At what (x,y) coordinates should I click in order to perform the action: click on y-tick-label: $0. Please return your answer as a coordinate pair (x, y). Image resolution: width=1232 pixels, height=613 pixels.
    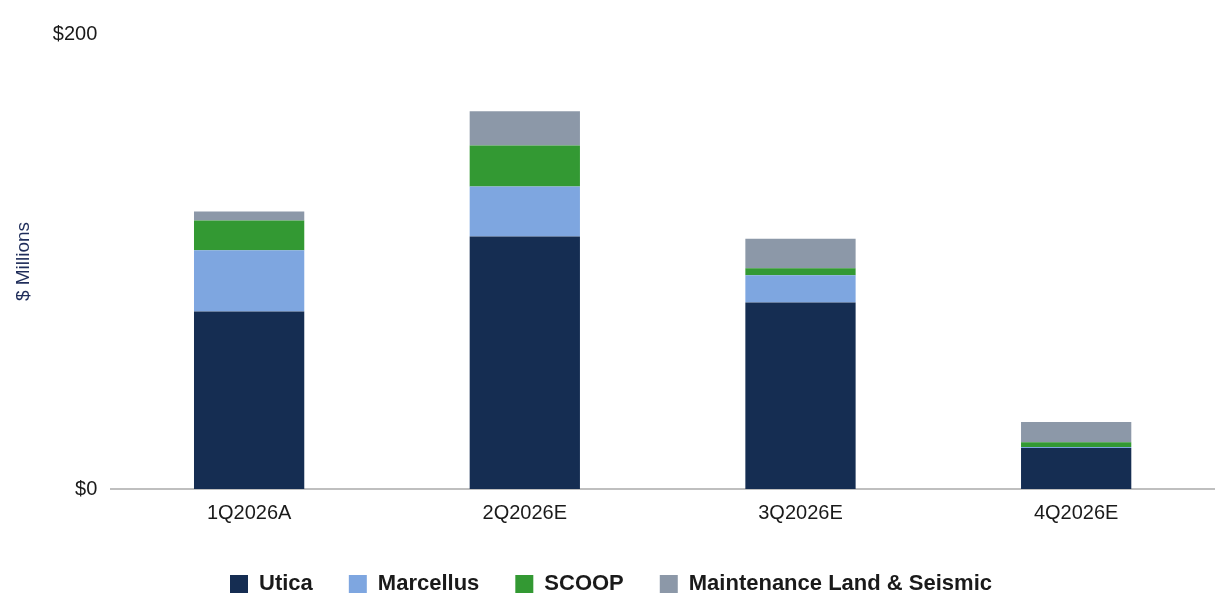
    Looking at the image, I should click on (86, 487).